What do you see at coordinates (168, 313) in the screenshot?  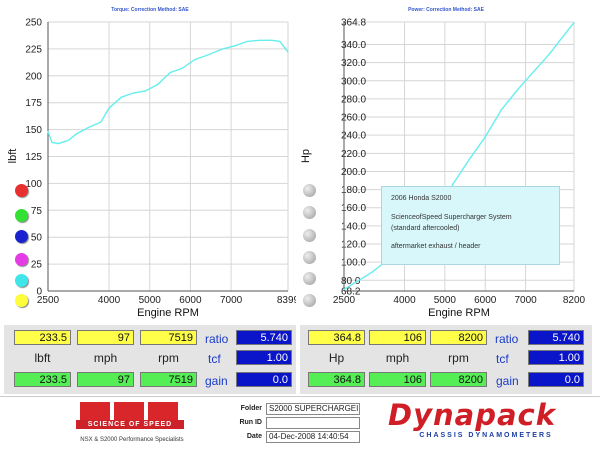 I see `x-axis-title: Engine RPM` at bounding box center [168, 313].